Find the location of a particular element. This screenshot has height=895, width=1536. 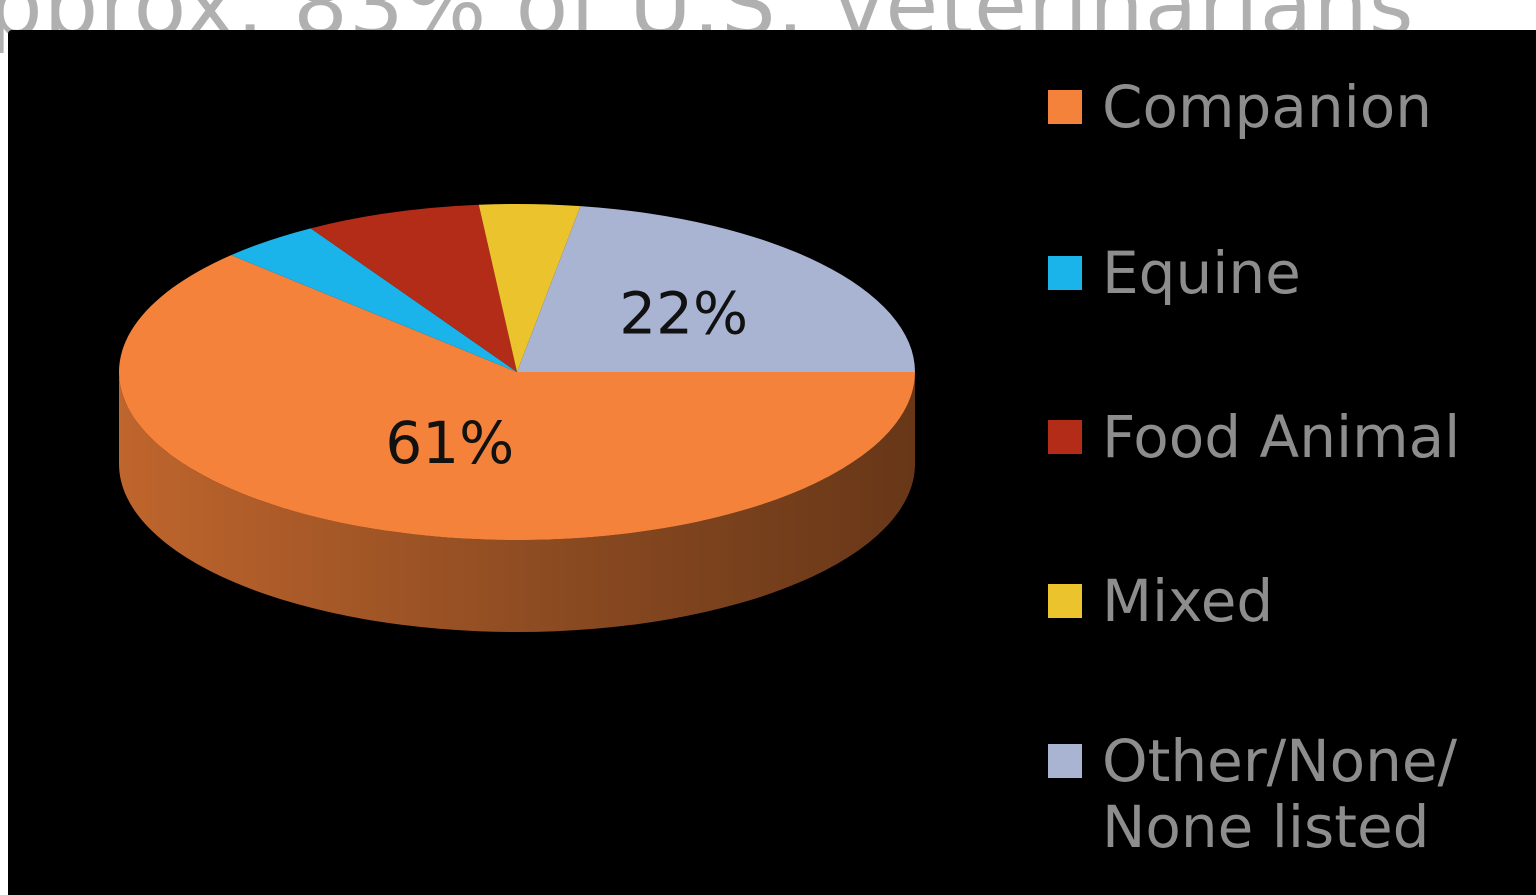

legend-item-equine: Equine is located at coordinates (1174, 273).